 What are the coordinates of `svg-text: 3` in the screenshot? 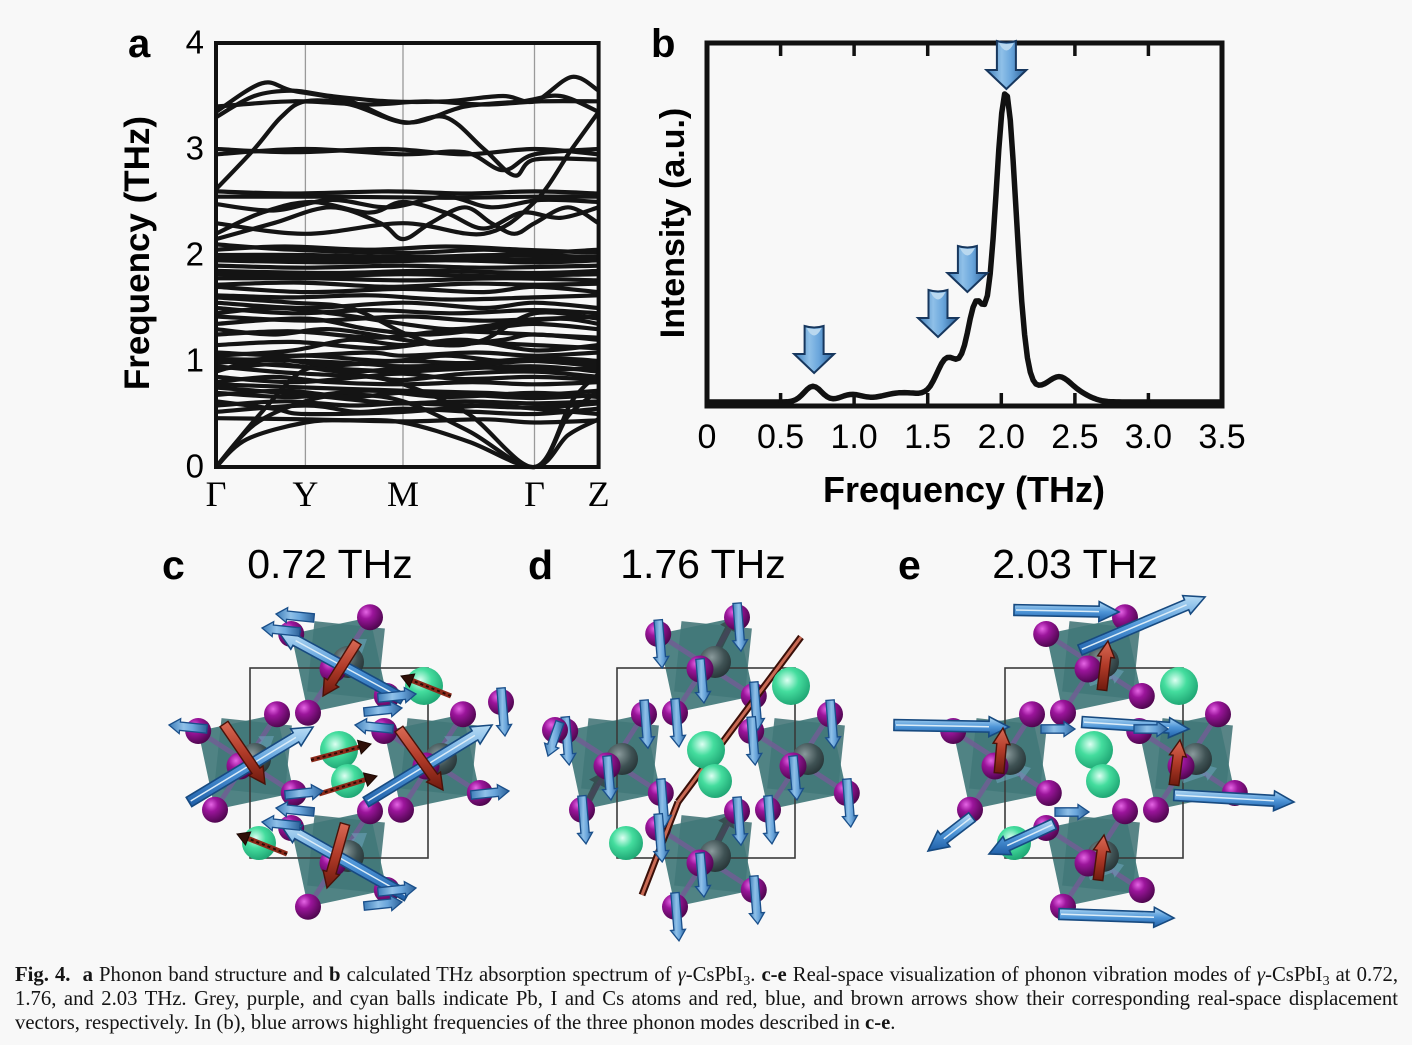 It's located at (195, 148).